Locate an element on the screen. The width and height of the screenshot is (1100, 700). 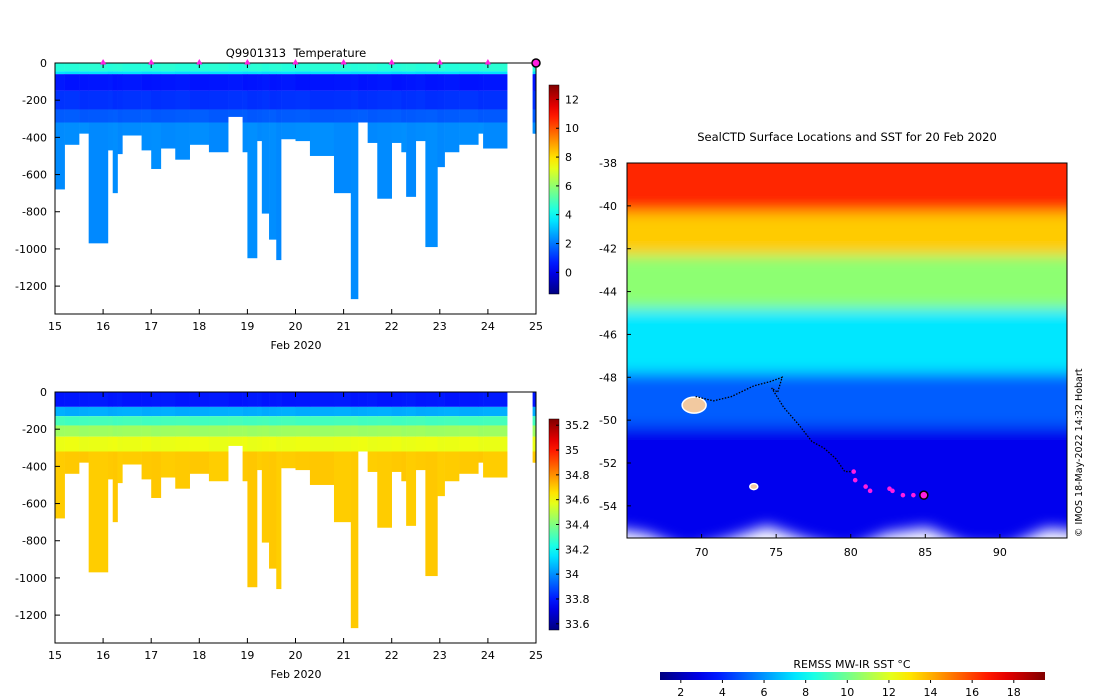
temp-x-tick-label: 23 is located at coordinates (440, 326).